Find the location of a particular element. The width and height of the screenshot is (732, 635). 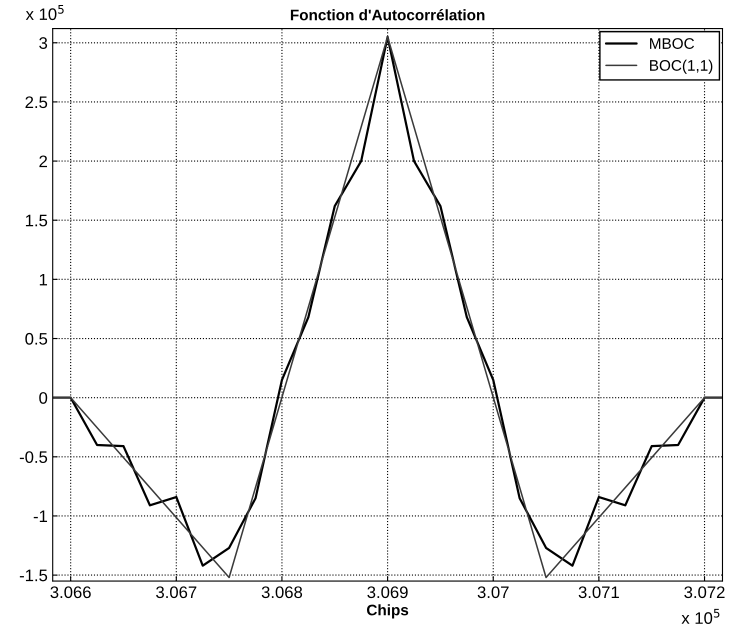

x-tick-label: 3.072 is located at coordinates (704, 592).